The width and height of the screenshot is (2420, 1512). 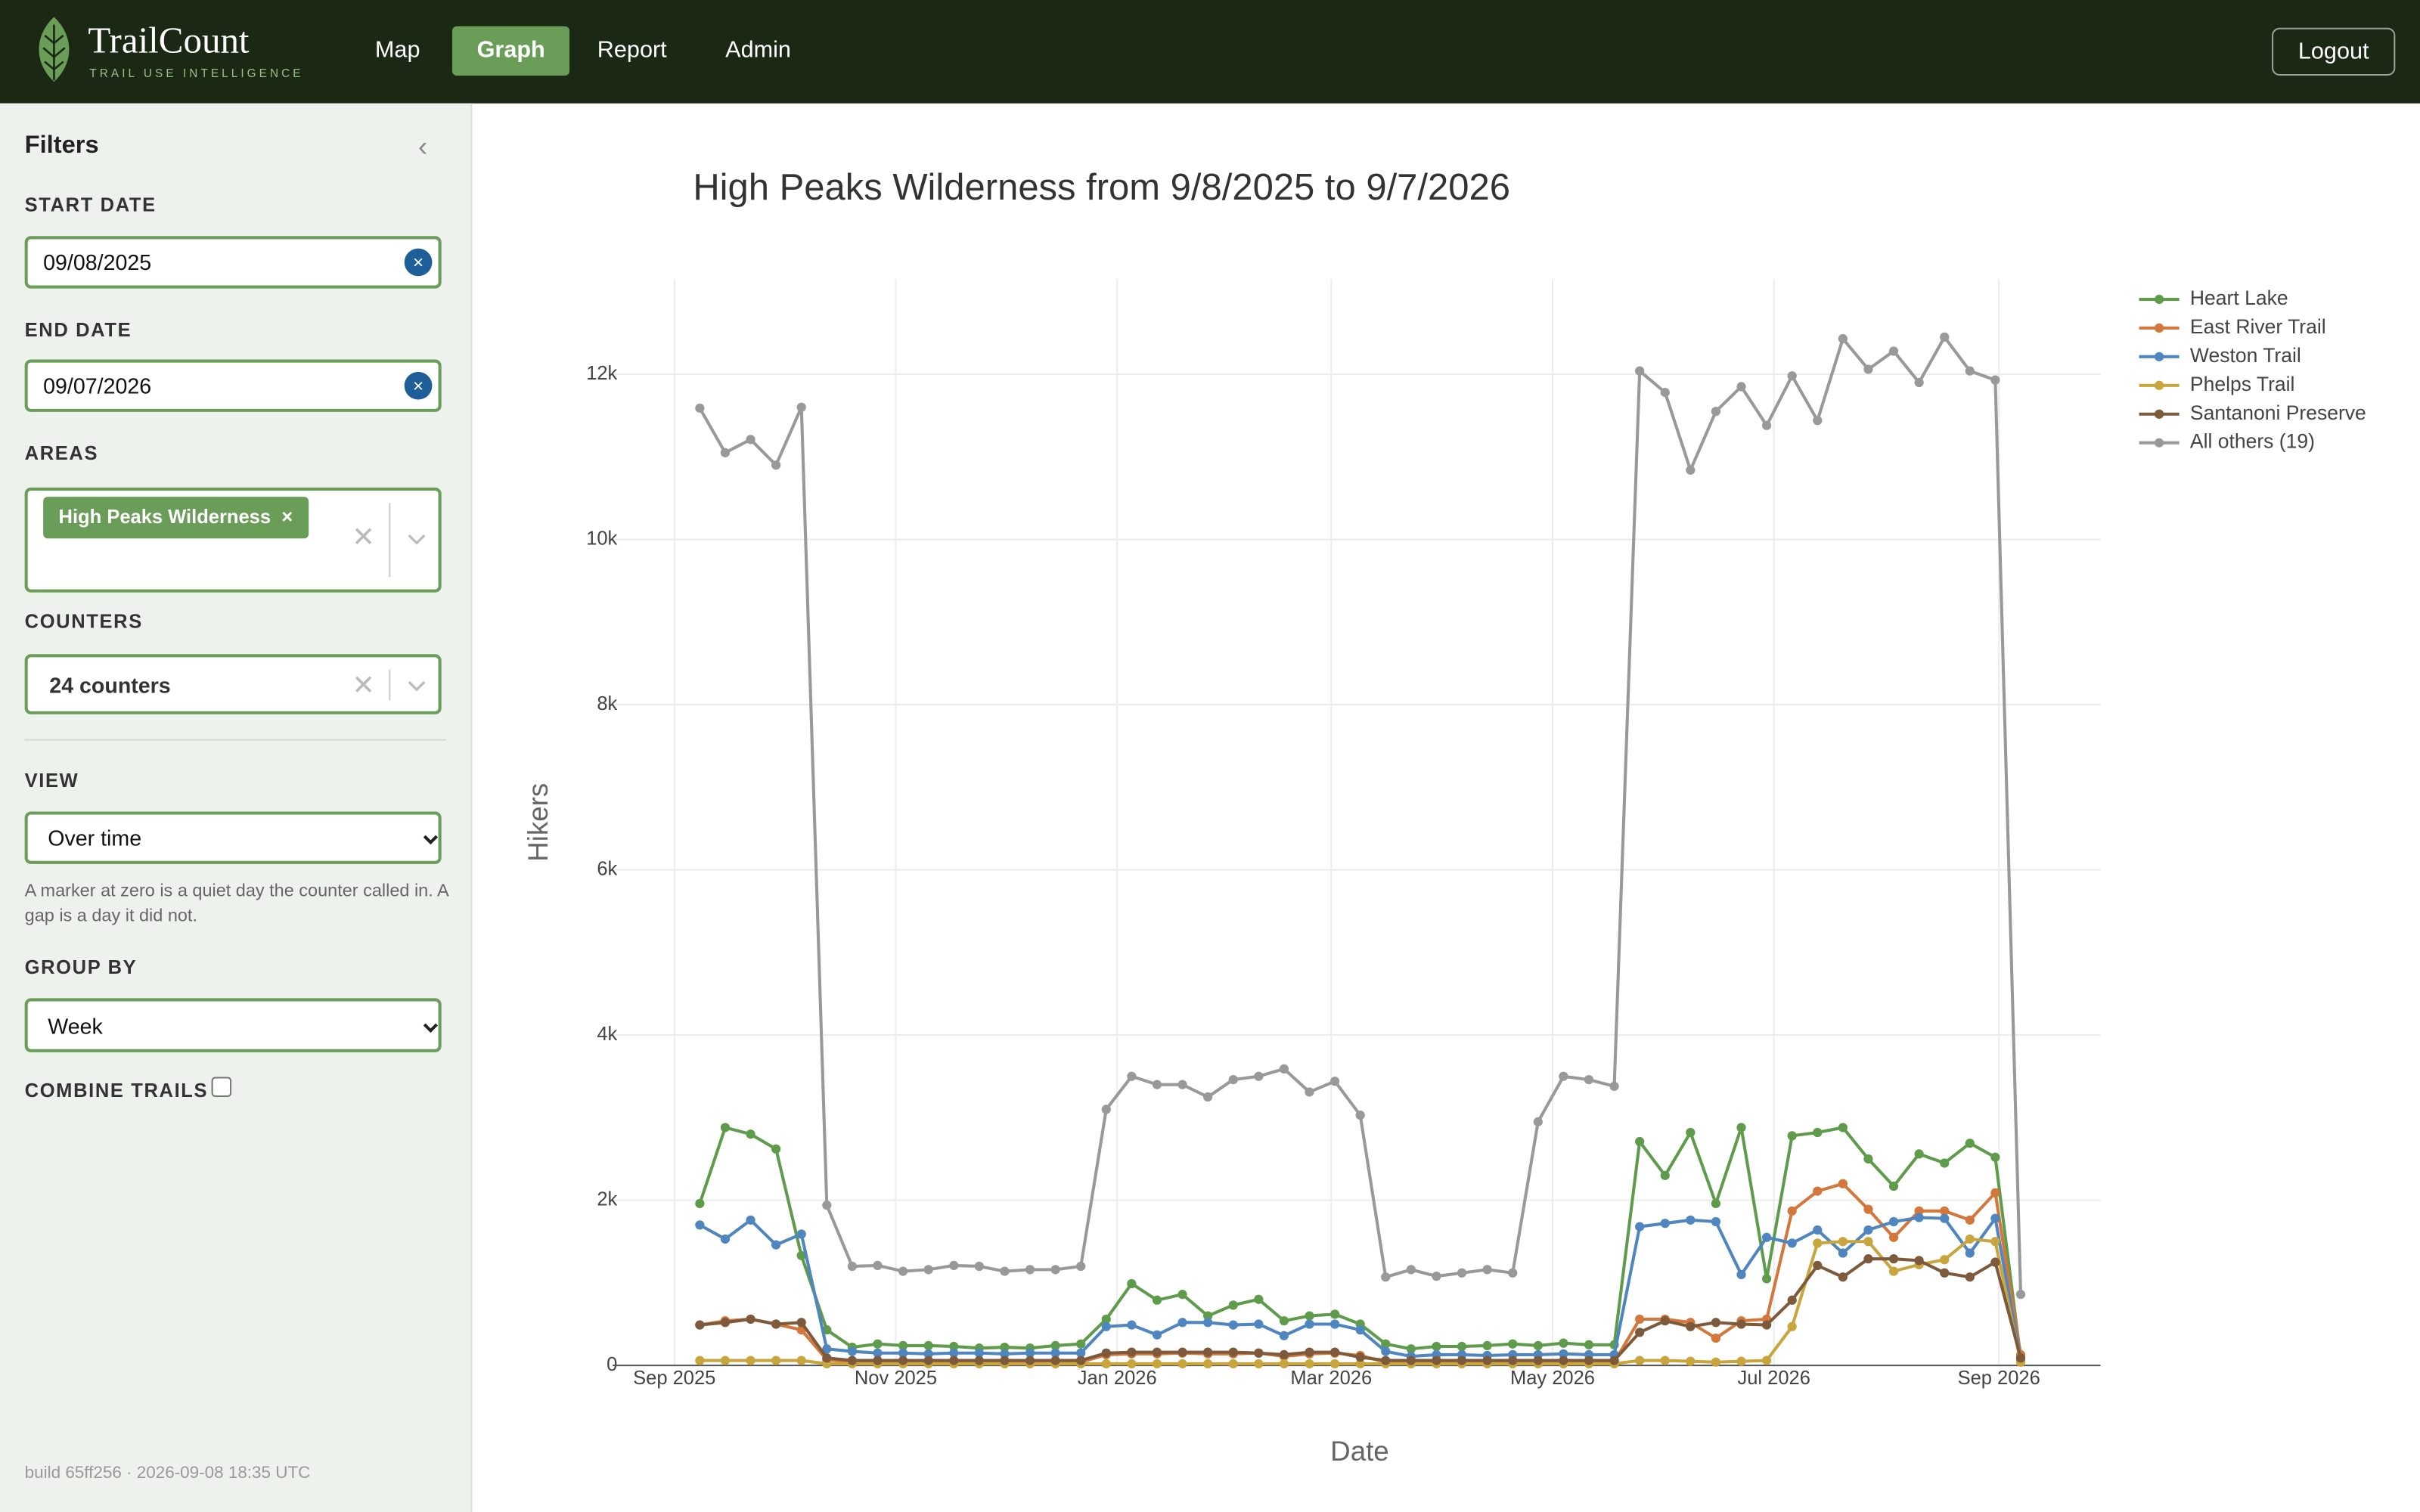 I want to click on nav-item: Report, so click(x=632, y=50).